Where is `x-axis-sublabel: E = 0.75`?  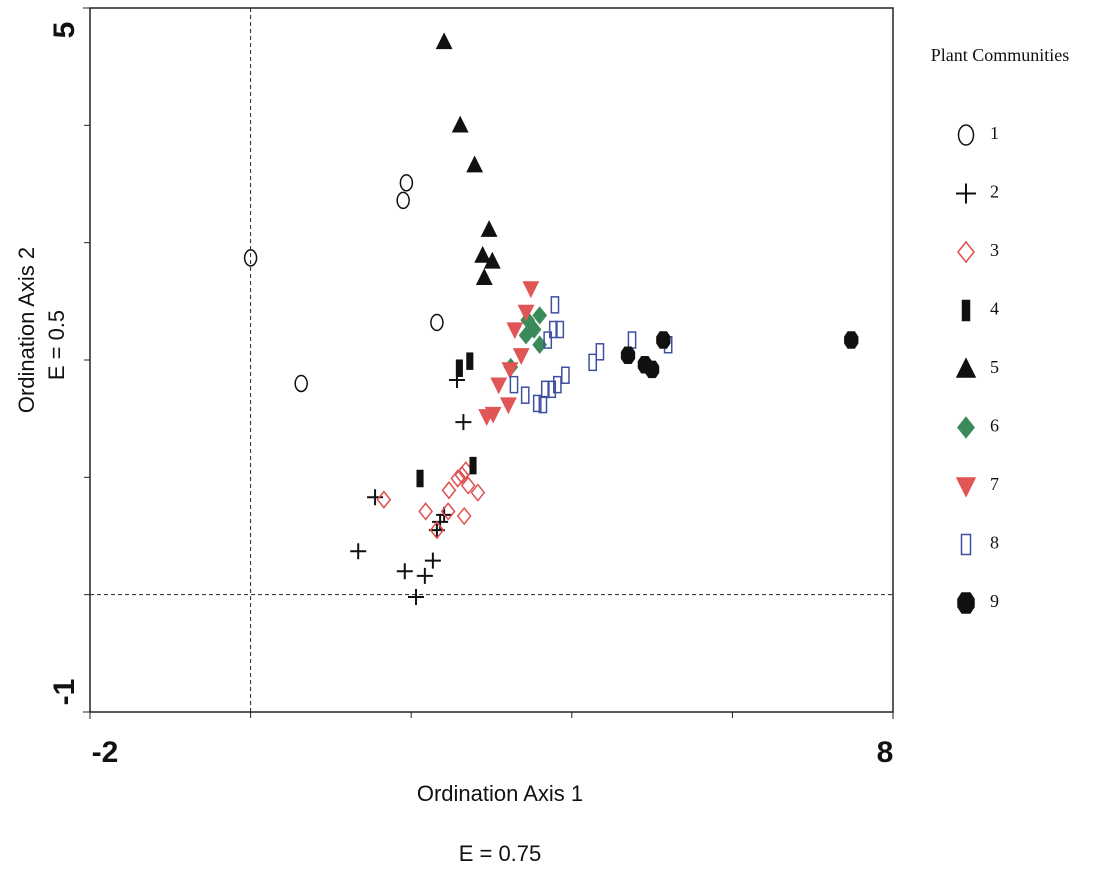
x-axis-sublabel: E = 0.75 is located at coordinates (500, 853).